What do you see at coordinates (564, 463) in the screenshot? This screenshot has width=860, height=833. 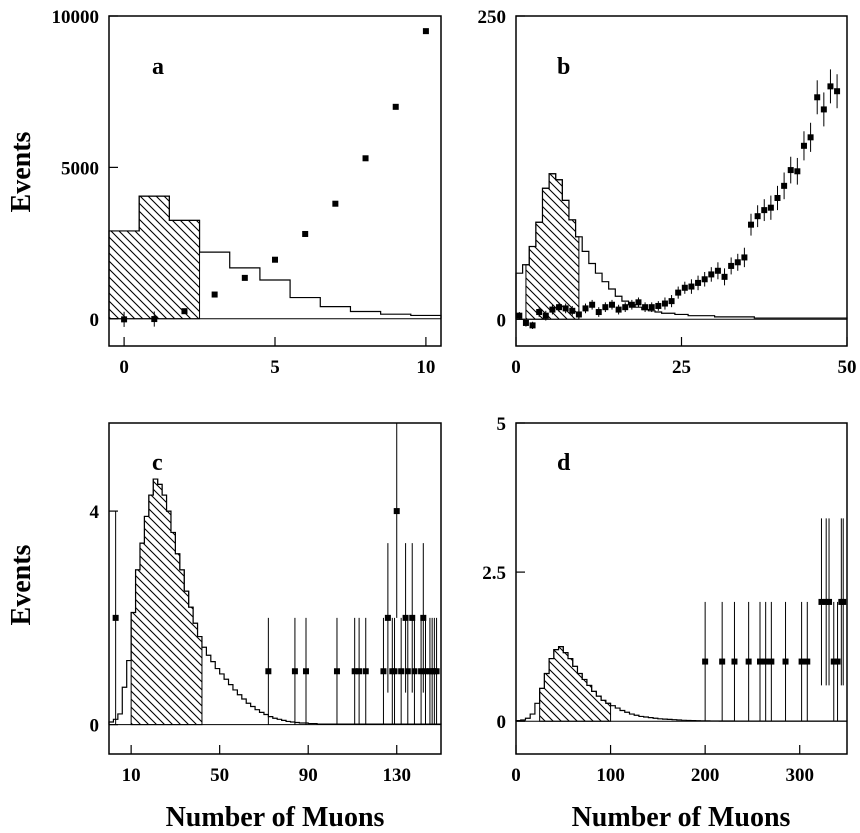 I see `panel-letter: d` at bounding box center [564, 463].